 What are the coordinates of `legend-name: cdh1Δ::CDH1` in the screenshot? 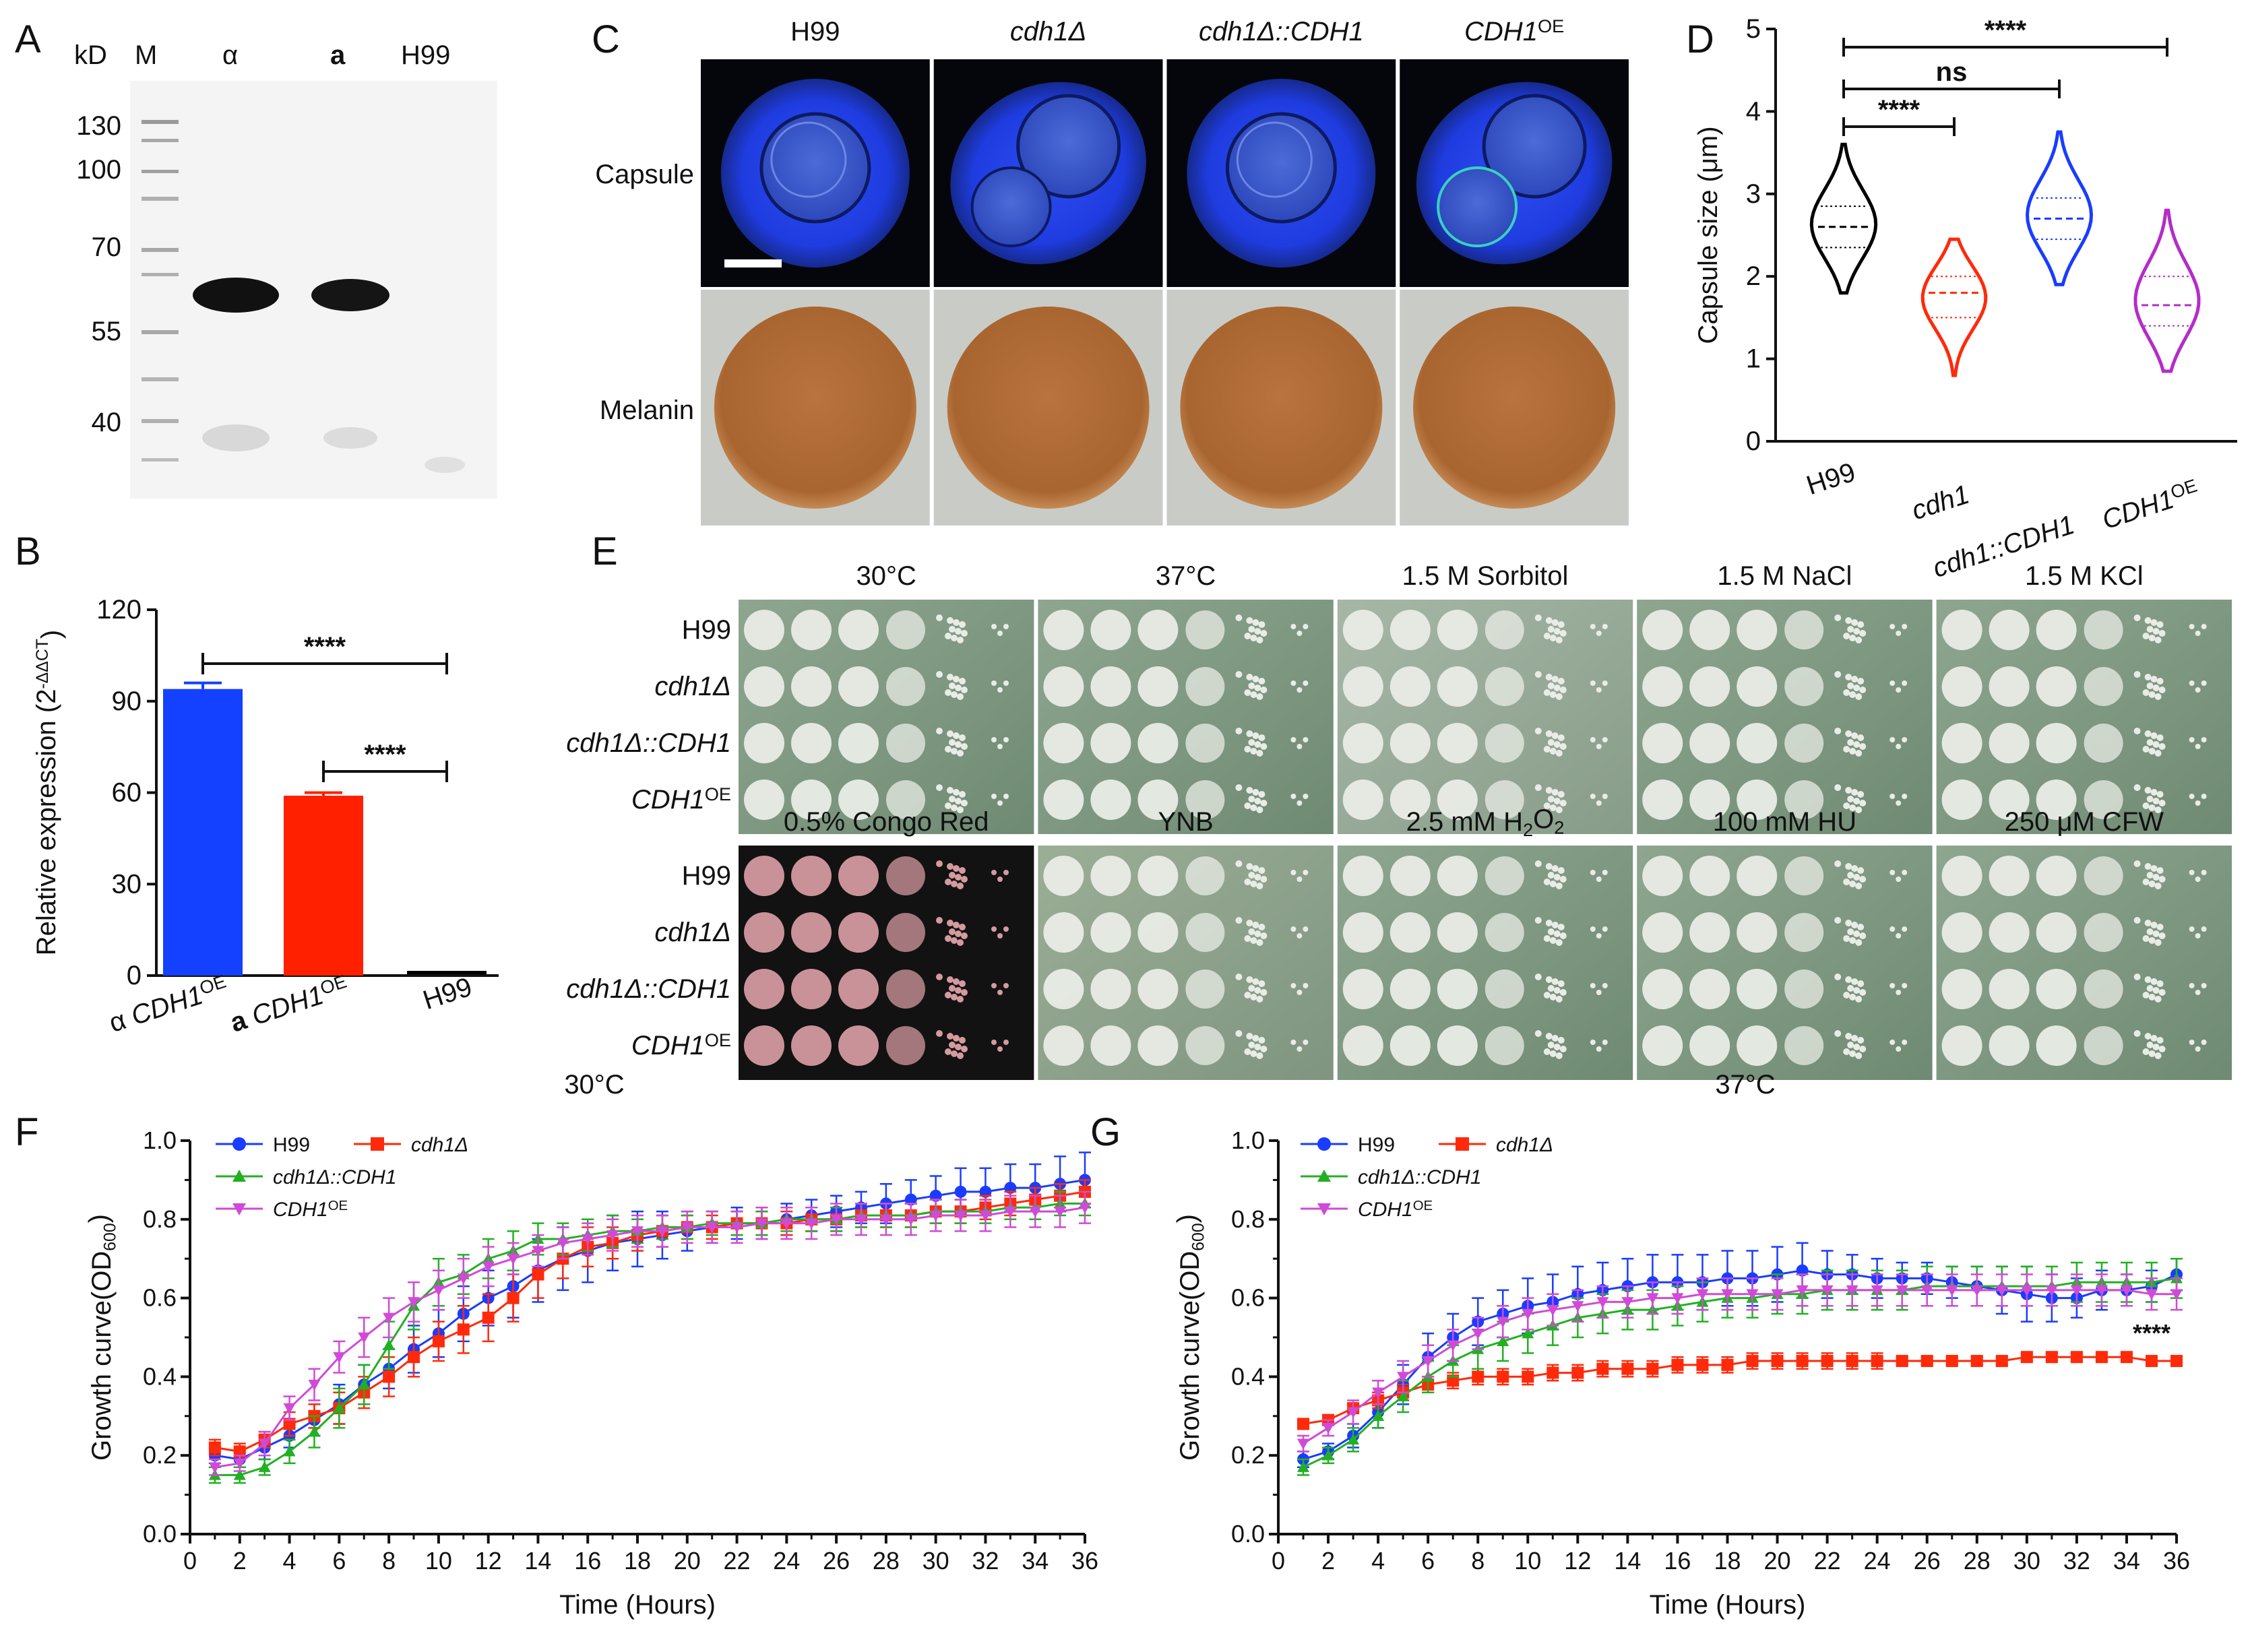 It's located at (1420, 1177).